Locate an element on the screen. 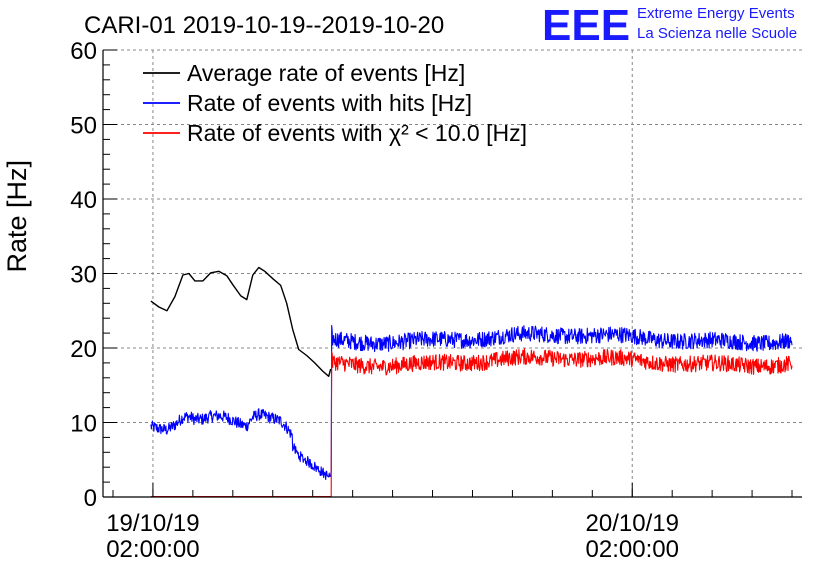 The width and height of the screenshot is (836, 572). eee-logo-line1: Extreme Energy Events is located at coordinates (716, 13).